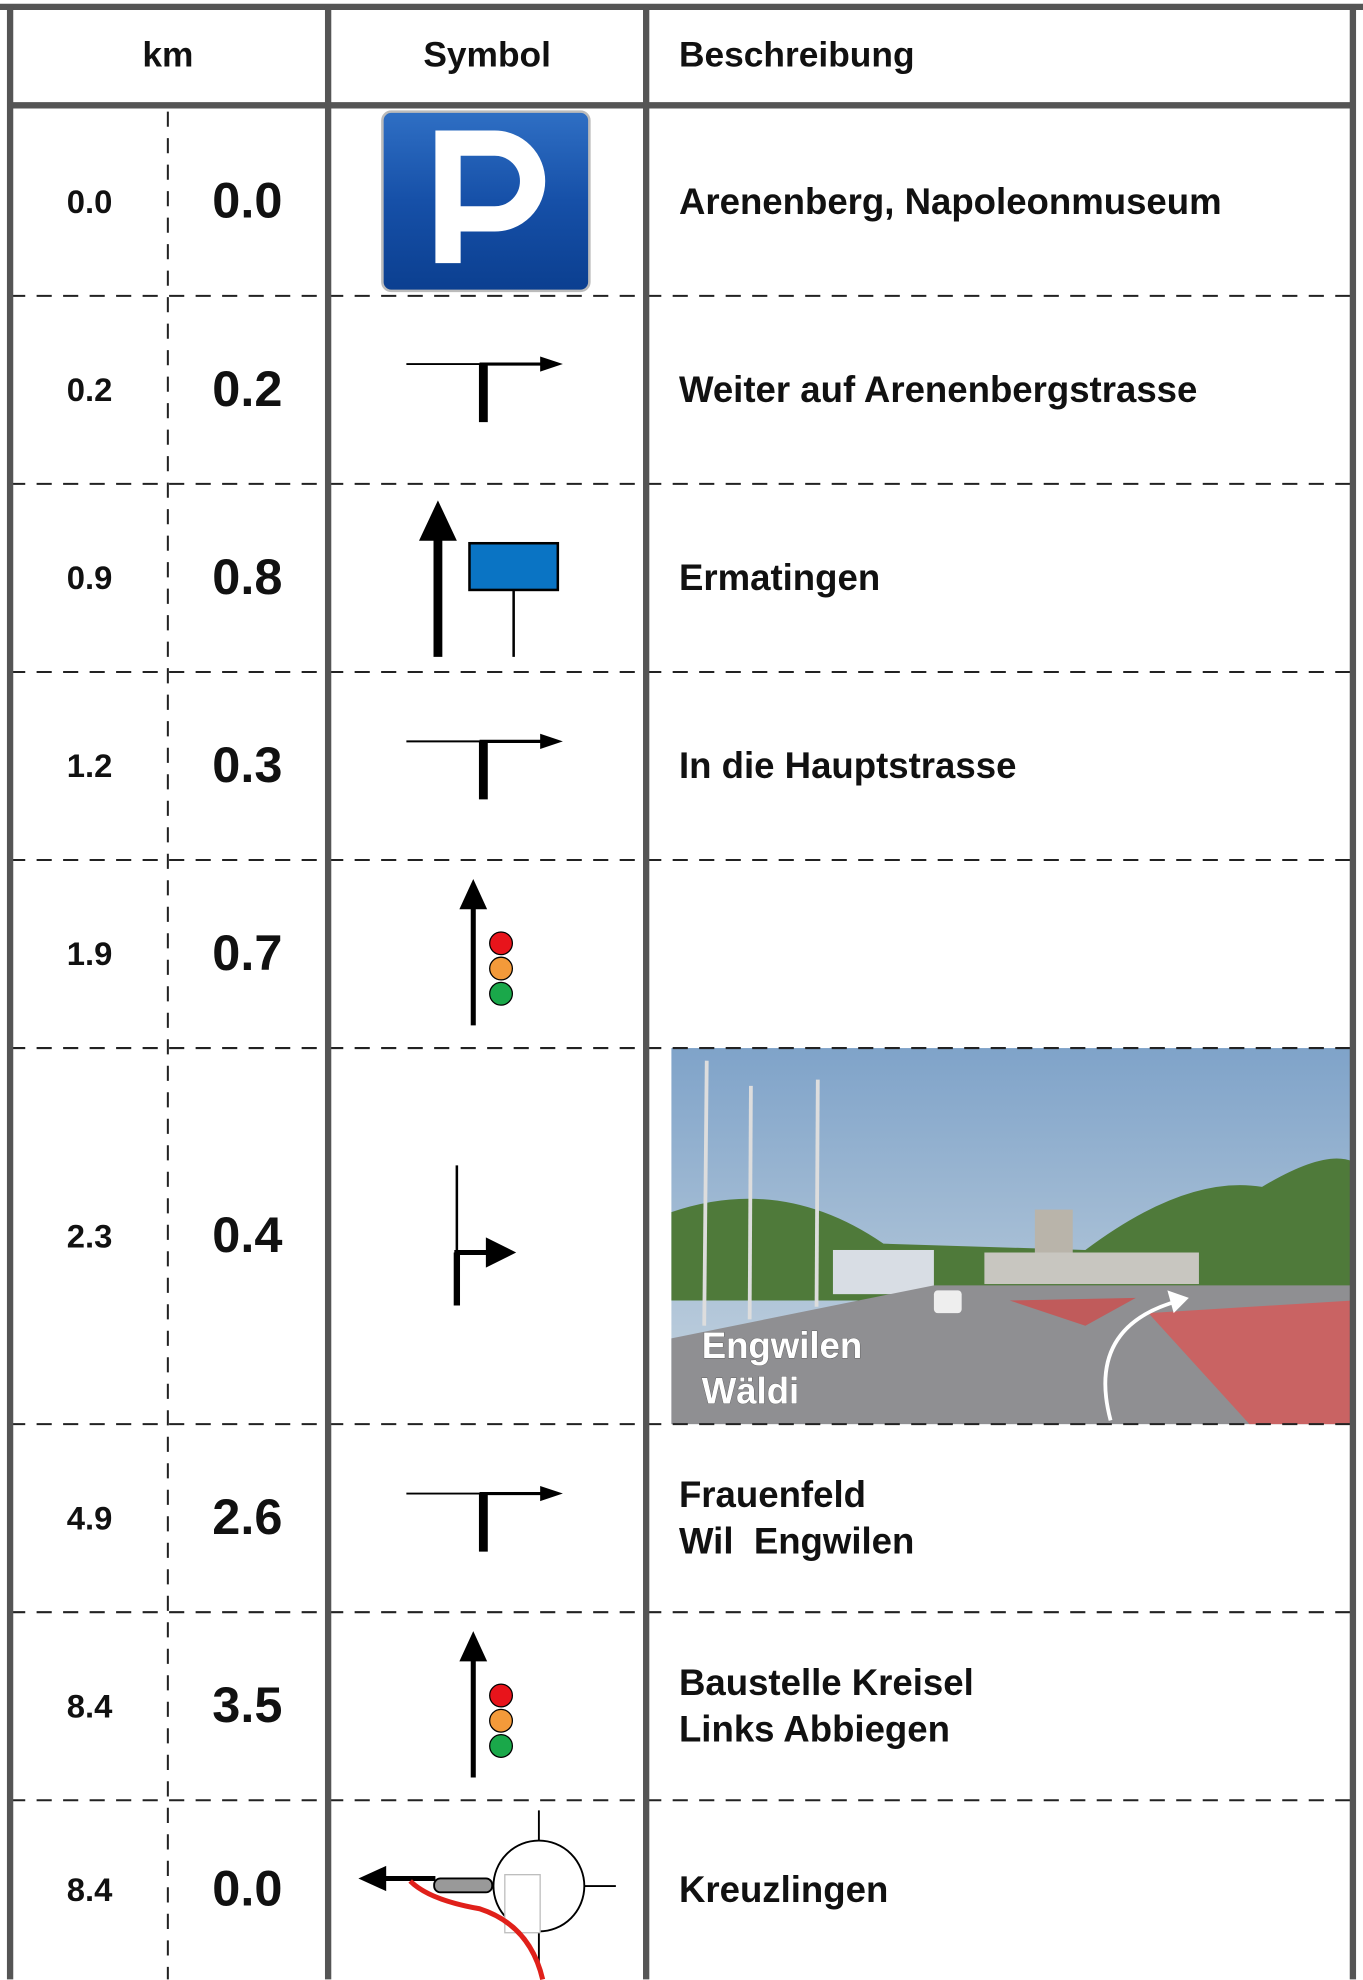  Describe the element at coordinates (90, 1235) in the screenshot. I see `total-km: 2.3` at that location.